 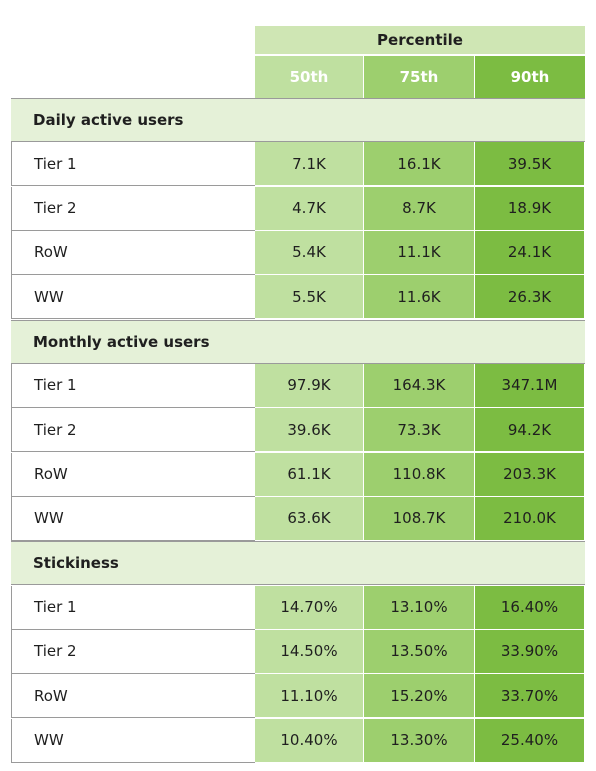 What do you see at coordinates (419, 77) in the screenshot?
I see `column-header-75th: 75th` at bounding box center [419, 77].